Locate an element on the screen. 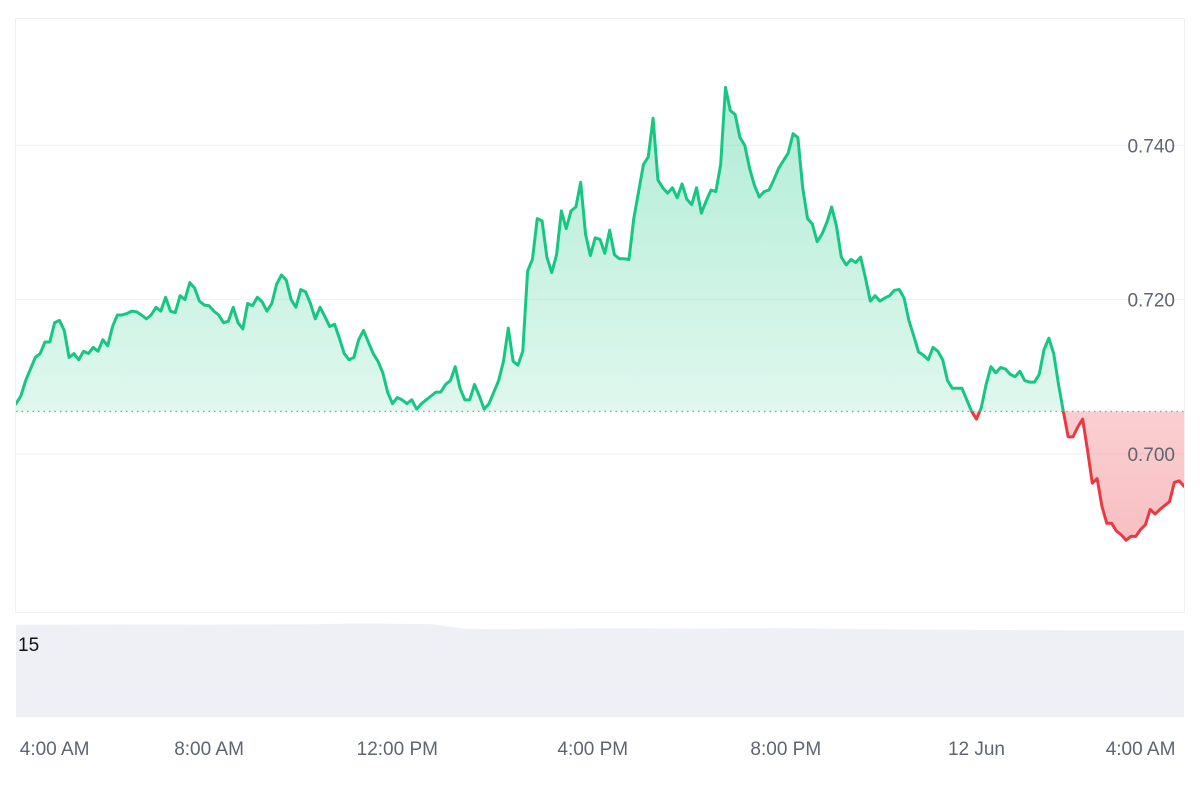 The height and width of the screenshot is (800, 1200). x-tick-label: 12 Jun is located at coordinates (976, 749).